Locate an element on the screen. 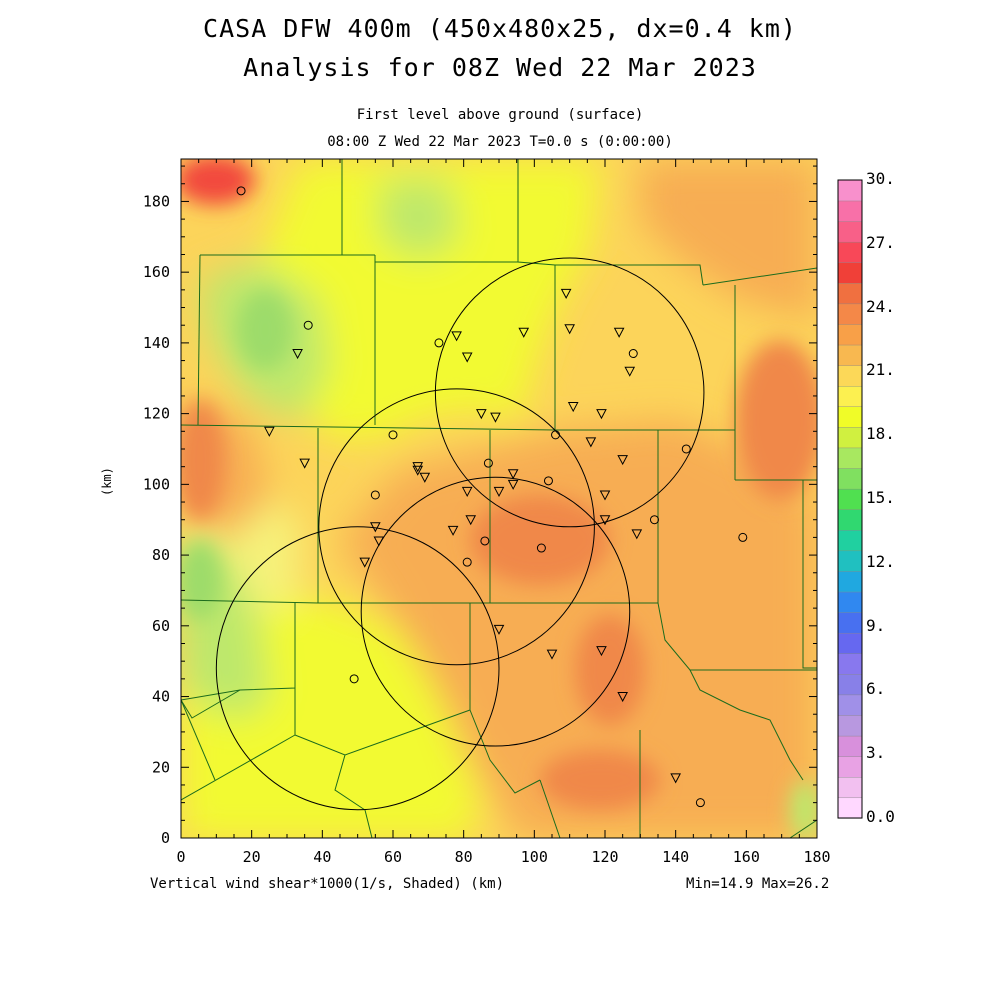 The height and width of the screenshot is (1000, 1000). y-tick-label: 140 is located at coordinates (156, 343).